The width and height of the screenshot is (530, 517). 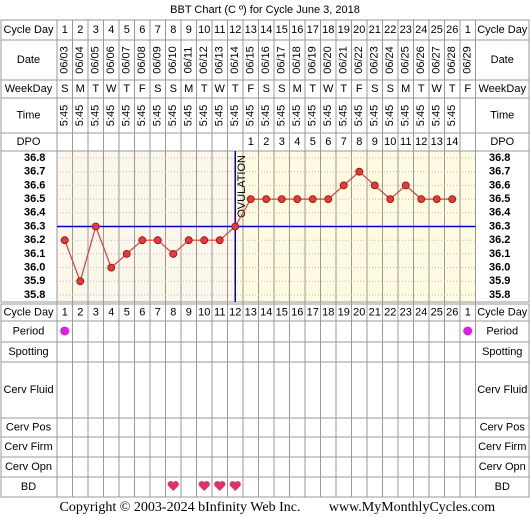 What do you see at coordinates (344, 60) in the screenshot?
I see `date: 06/21` at bounding box center [344, 60].